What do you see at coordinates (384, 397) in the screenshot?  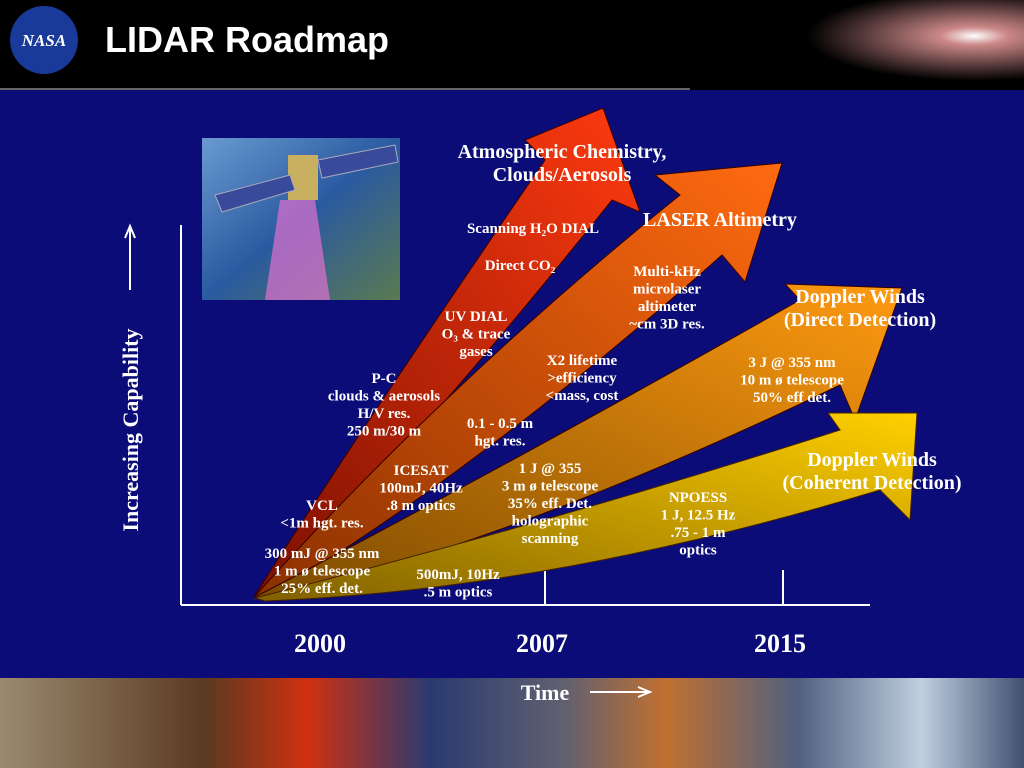 I see `note: clouds & aerosols` at bounding box center [384, 397].